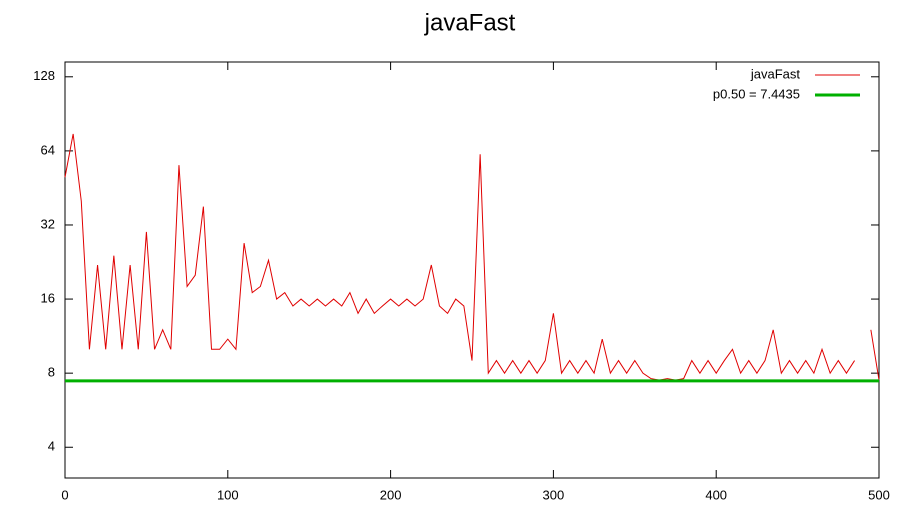  Describe the element at coordinates (554, 494) in the screenshot. I see `x-tick-label: 300` at that location.